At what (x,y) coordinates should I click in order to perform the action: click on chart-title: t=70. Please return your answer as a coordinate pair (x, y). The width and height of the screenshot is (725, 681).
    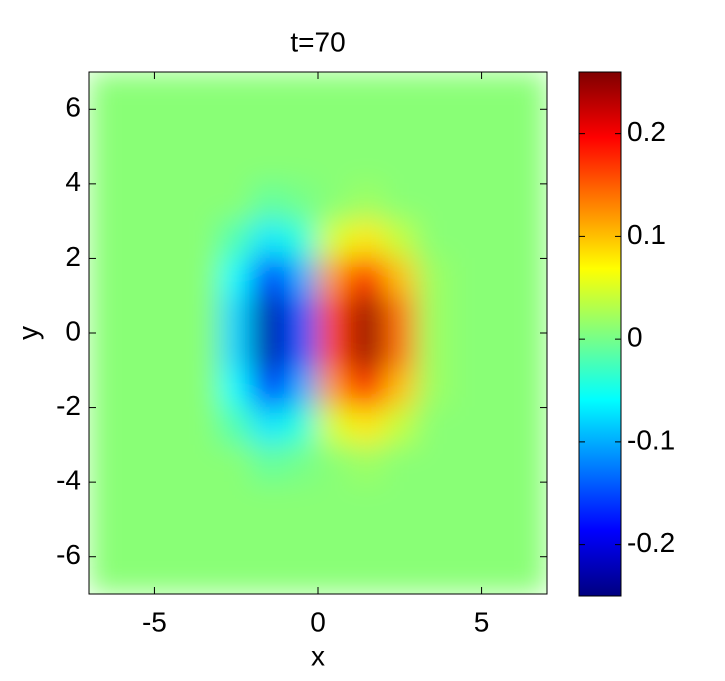
    Looking at the image, I should click on (317, 41).